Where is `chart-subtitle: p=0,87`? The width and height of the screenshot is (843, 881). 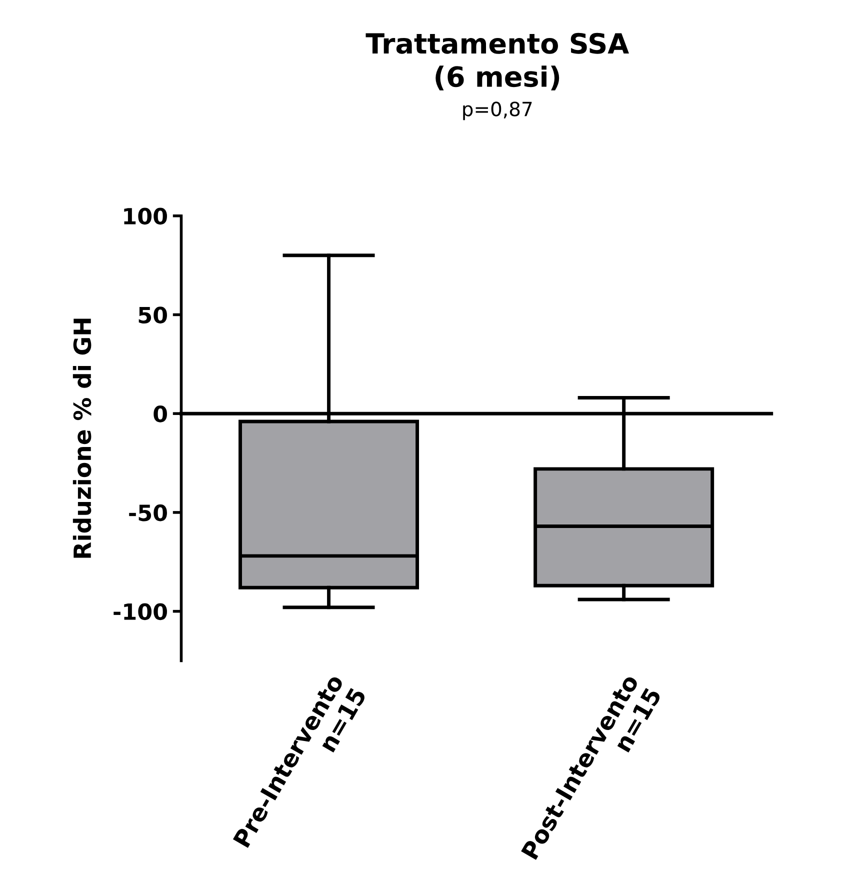 chart-subtitle: p=0,87 is located at coordinates (497, 111).